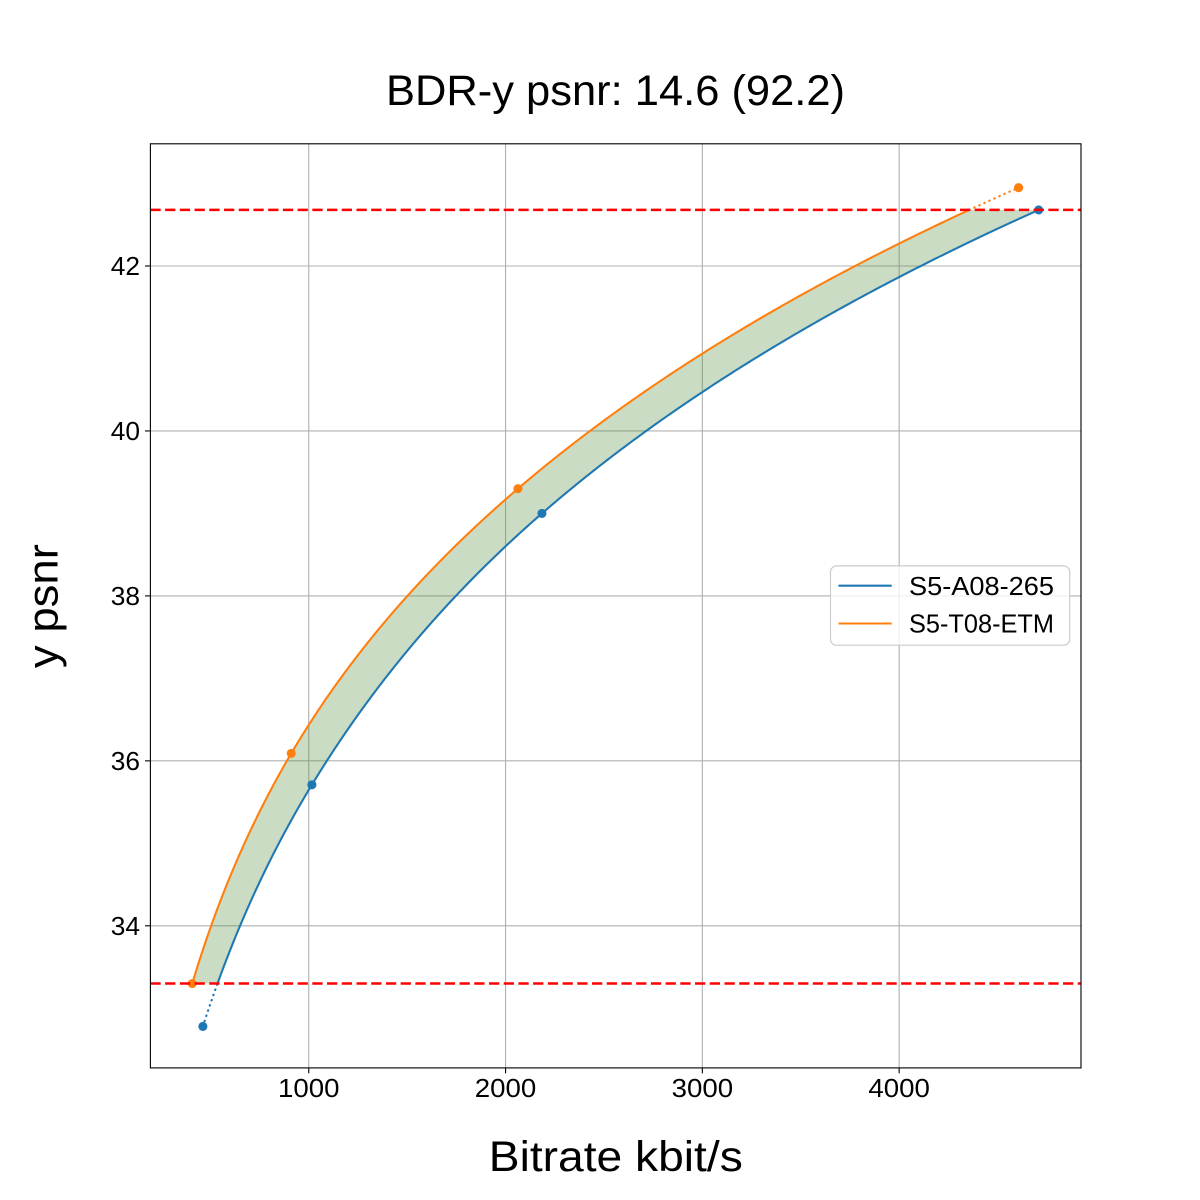 This screenshot has width=1200, height=1200. What do you see at coordinates (125, 266) in the screenshot?
I see `svg-text: 42` at bounding box center [125, 266].